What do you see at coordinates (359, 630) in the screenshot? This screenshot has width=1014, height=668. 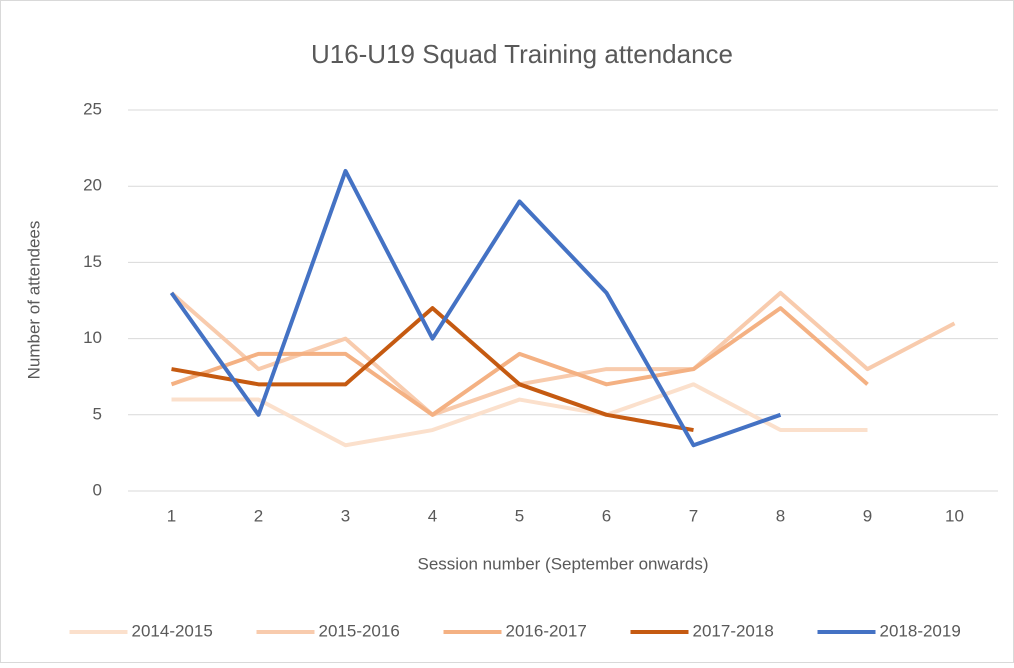 I see `legend-label: 2015-2016` at bounding box center [359, 630].